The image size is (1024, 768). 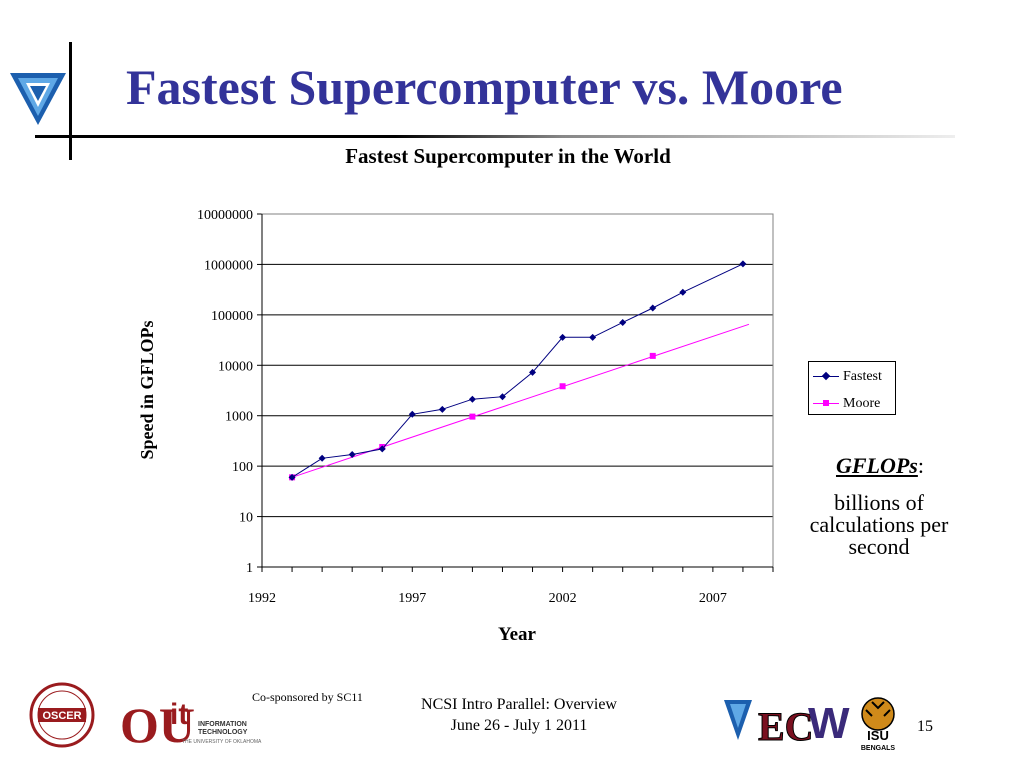 I want to click on blue-triangle-logo-icon, so click(x=38, y=99).